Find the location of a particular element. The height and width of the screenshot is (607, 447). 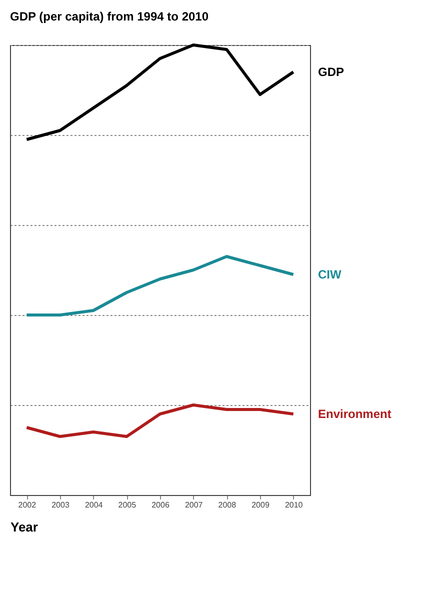

x-tick-label: 2009 is located at coordinates (261, 505).